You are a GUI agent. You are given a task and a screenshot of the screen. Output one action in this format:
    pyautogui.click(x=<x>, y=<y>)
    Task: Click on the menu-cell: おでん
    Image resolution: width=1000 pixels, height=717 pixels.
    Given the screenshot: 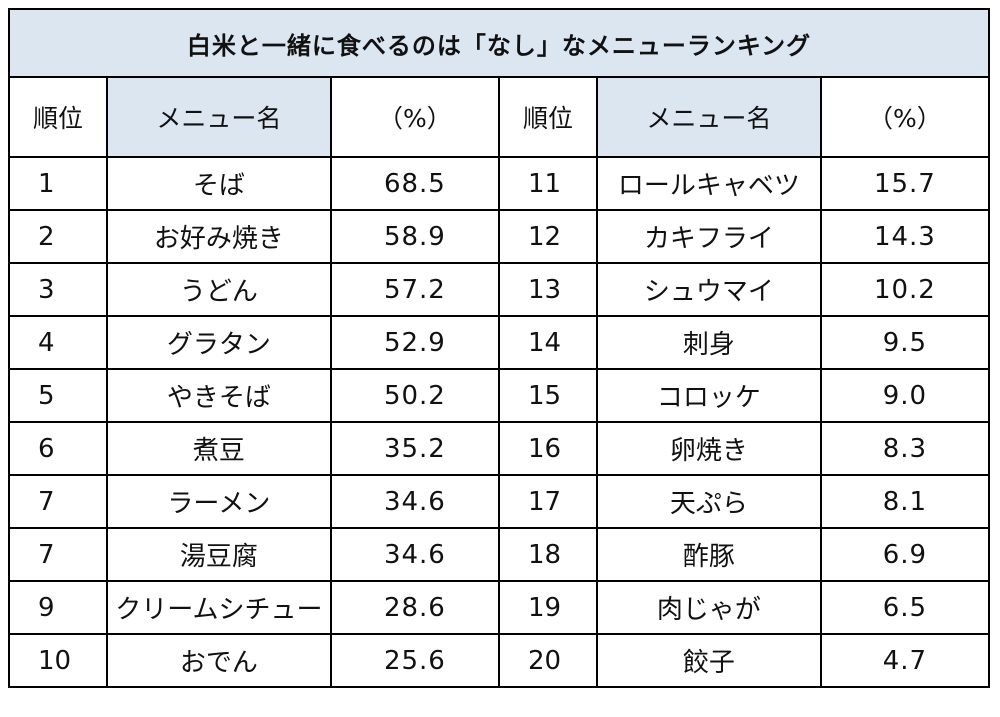 What is the action you would take?
    pyautogui.click(x=218, y=660)
    